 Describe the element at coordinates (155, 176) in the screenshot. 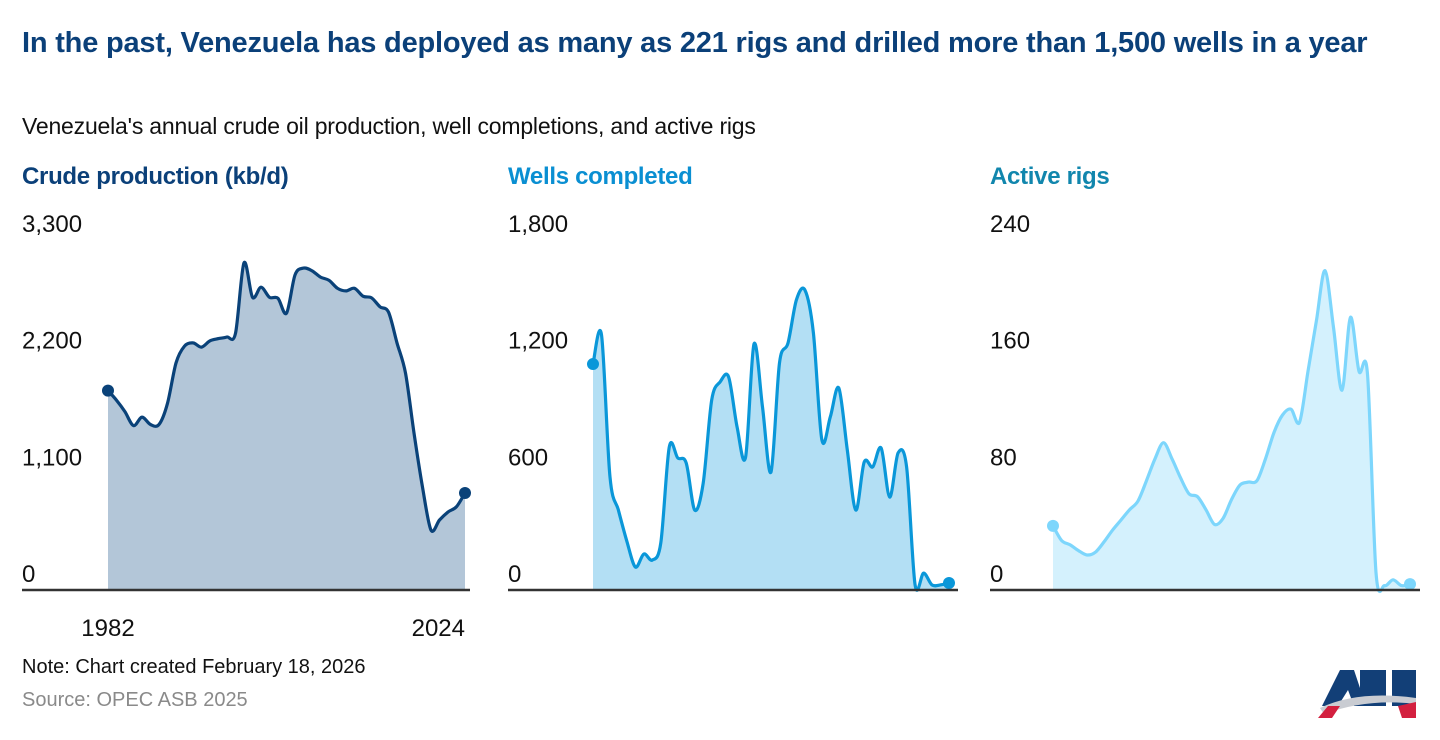

I see `panel-title-crude-production: Crude production (kb/d)` at that location.